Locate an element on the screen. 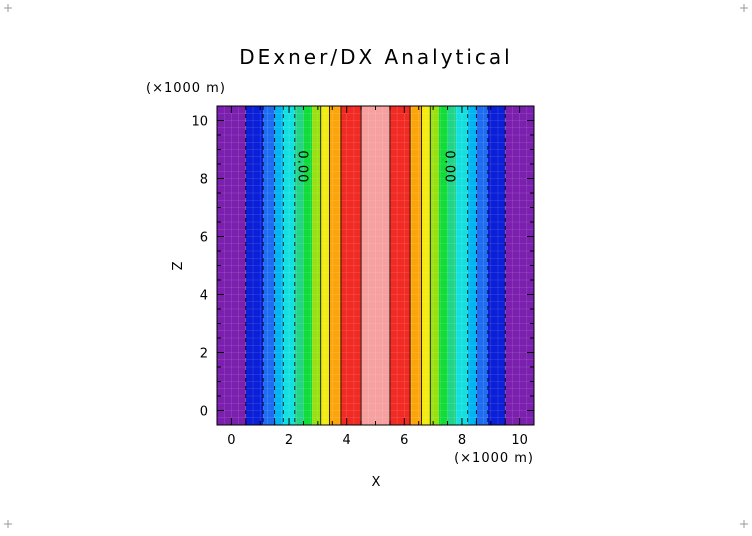 Image resolution: width=752 pixels, height=536 pixels. y-axis-units: (×1000 m) is located at coordinates (186, 88).